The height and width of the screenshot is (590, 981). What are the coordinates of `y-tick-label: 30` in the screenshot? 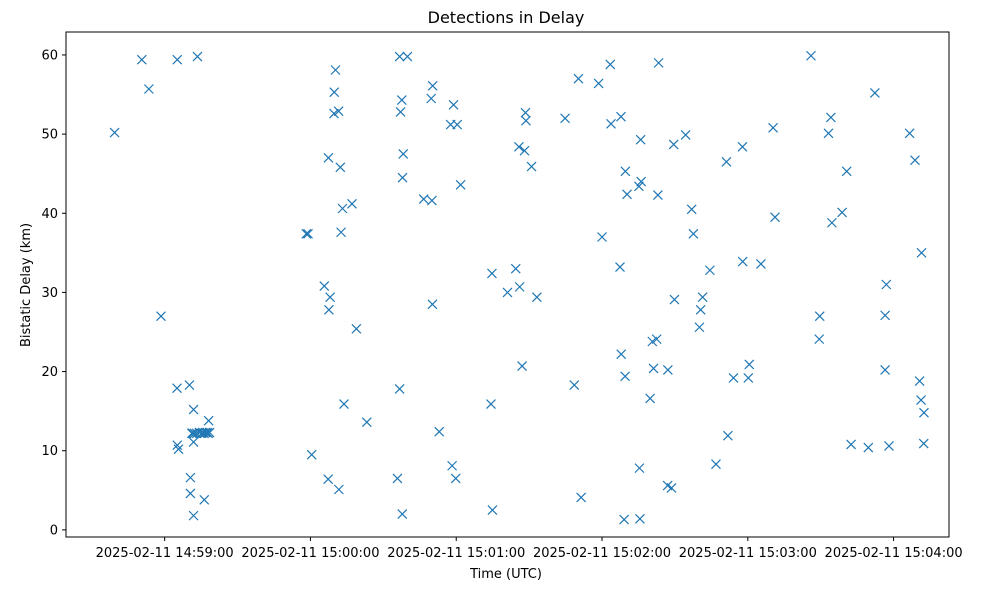 It's located at (49, 293).